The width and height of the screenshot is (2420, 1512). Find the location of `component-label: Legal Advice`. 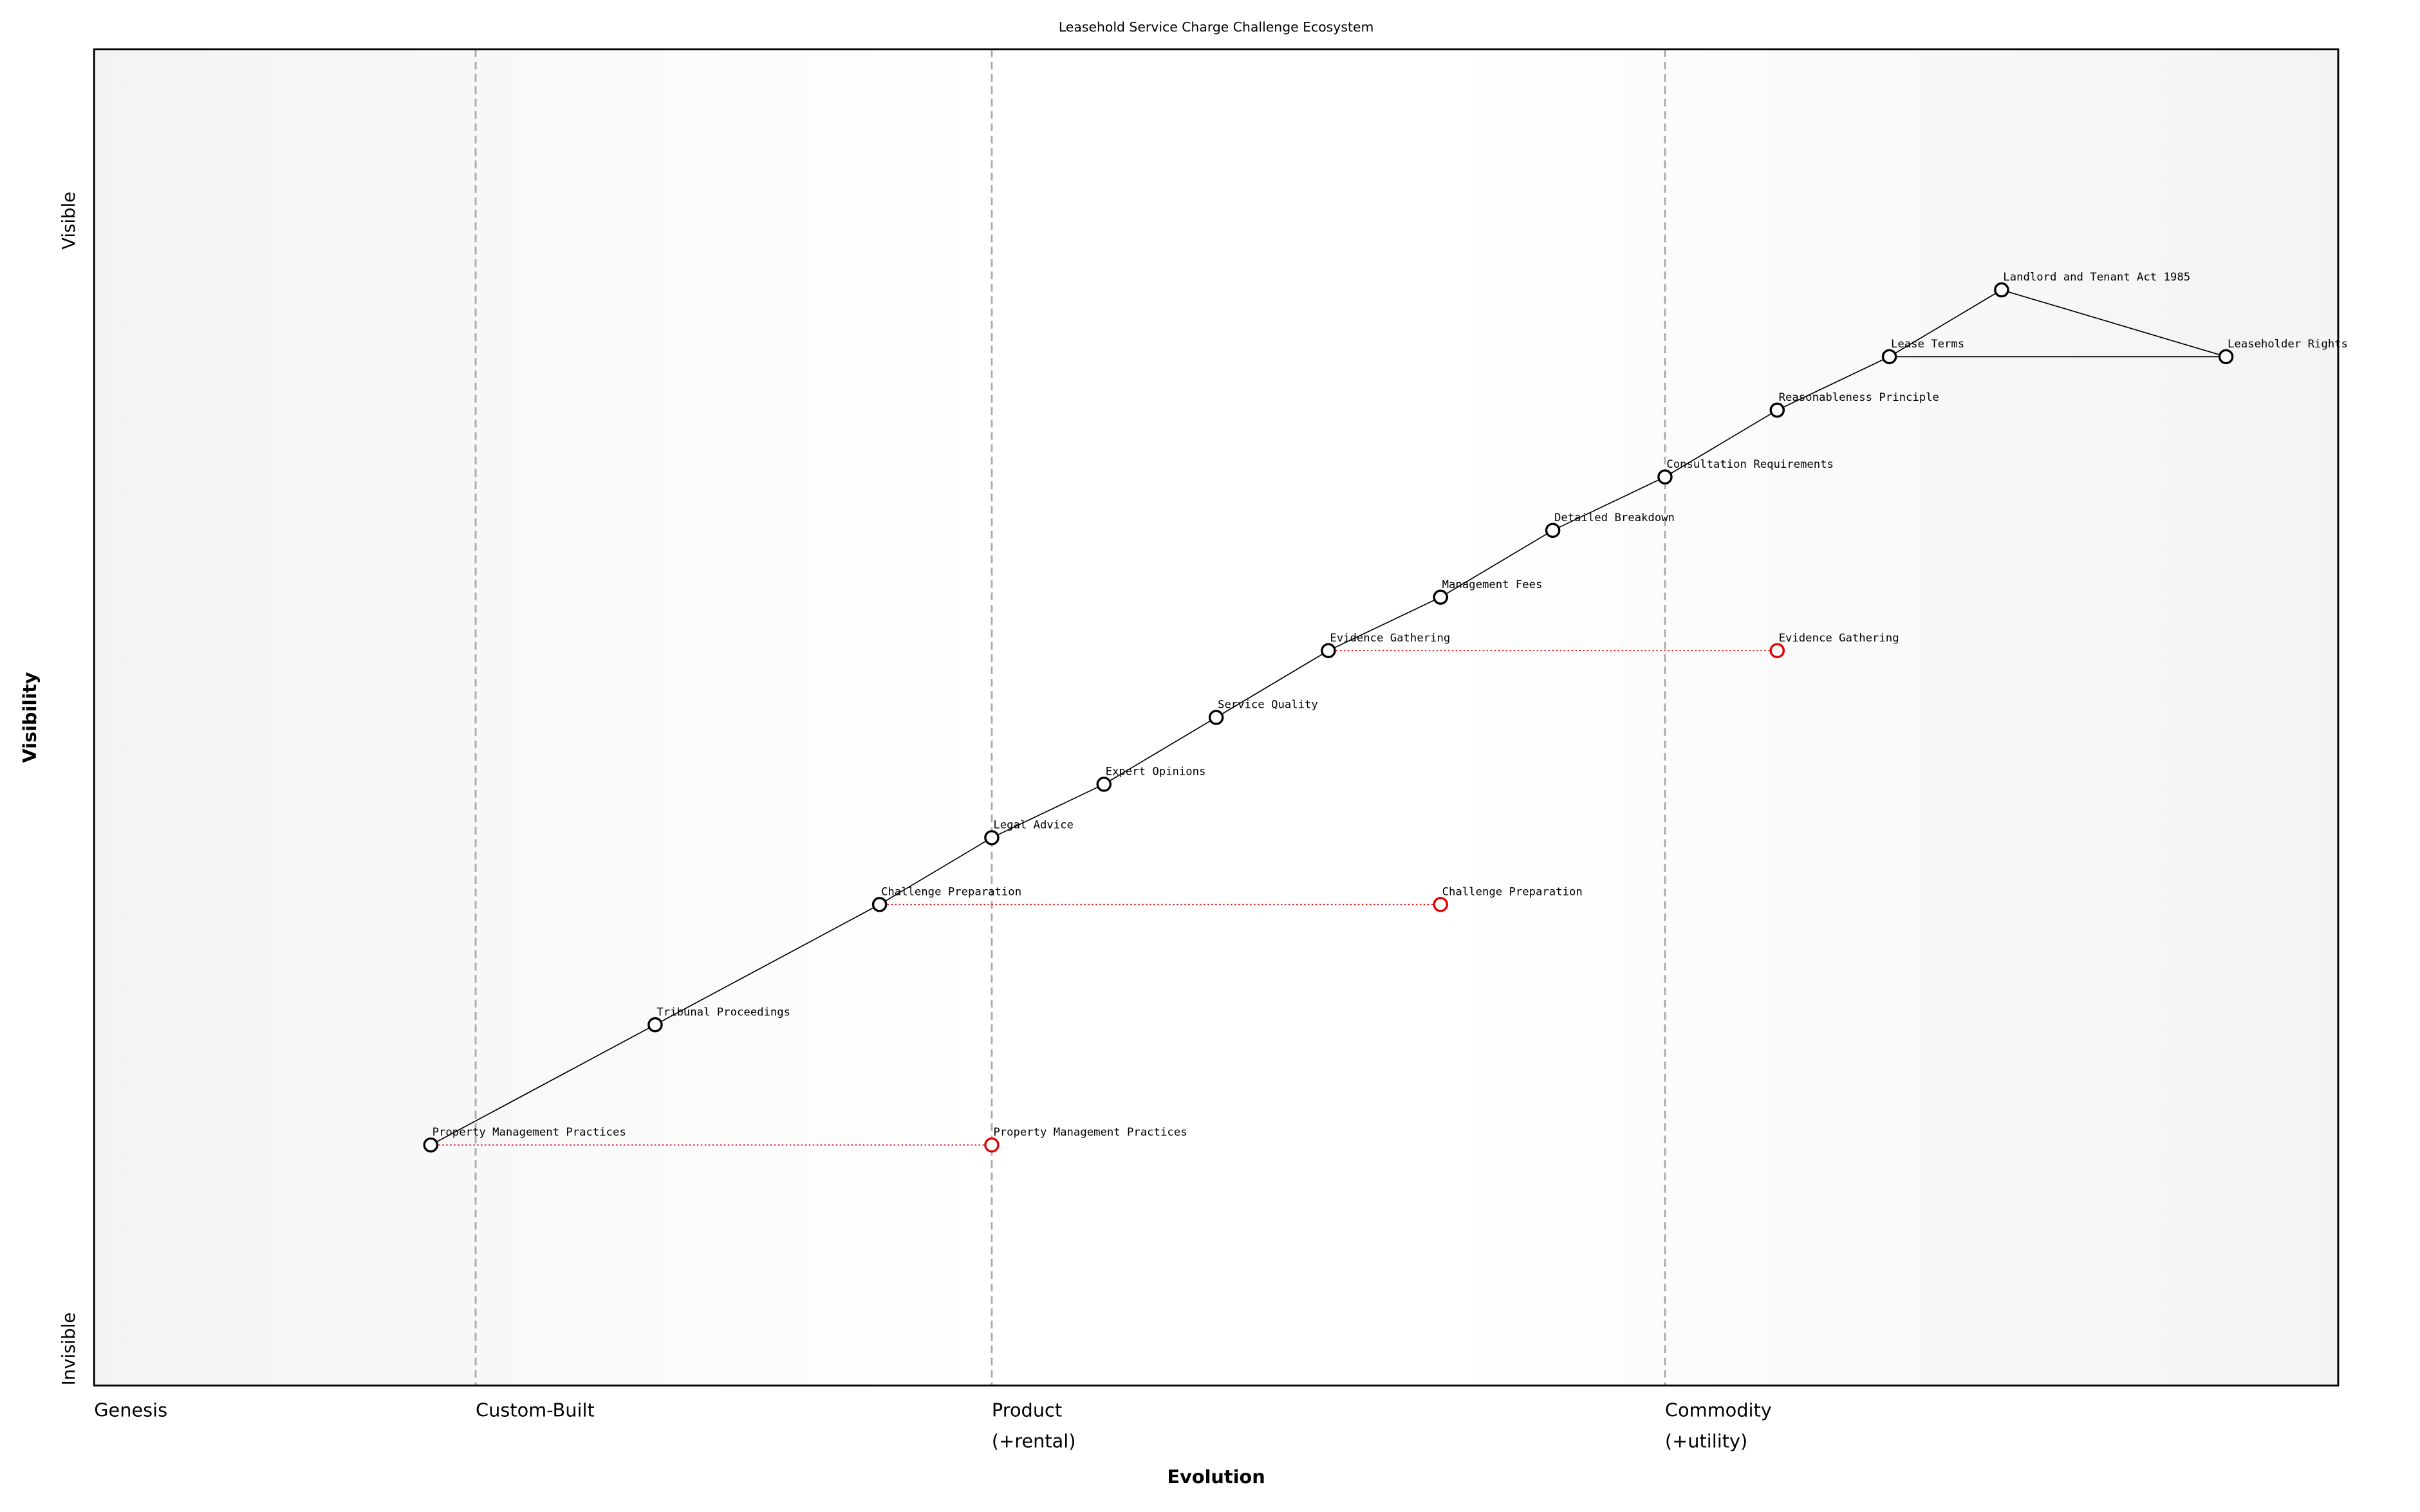

component-label: Legal Advice is located at coordinates (1033, 825).